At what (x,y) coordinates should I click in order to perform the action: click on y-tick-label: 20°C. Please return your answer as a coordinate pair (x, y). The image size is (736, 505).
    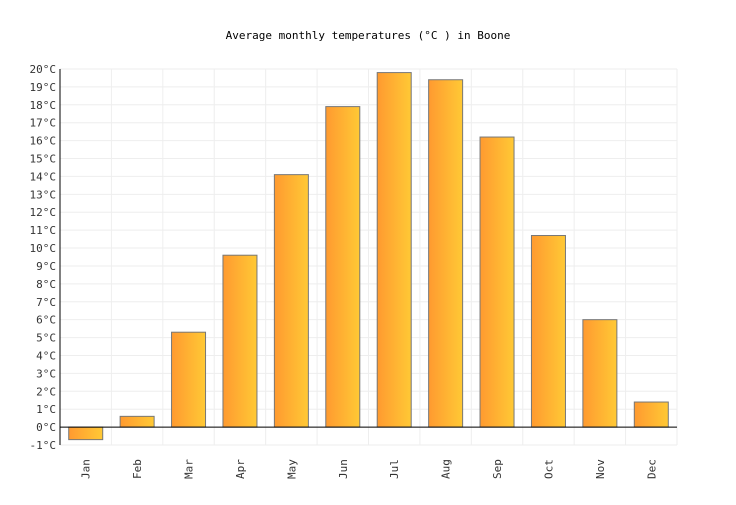
    Looking at the image, I should click on (43, 69).